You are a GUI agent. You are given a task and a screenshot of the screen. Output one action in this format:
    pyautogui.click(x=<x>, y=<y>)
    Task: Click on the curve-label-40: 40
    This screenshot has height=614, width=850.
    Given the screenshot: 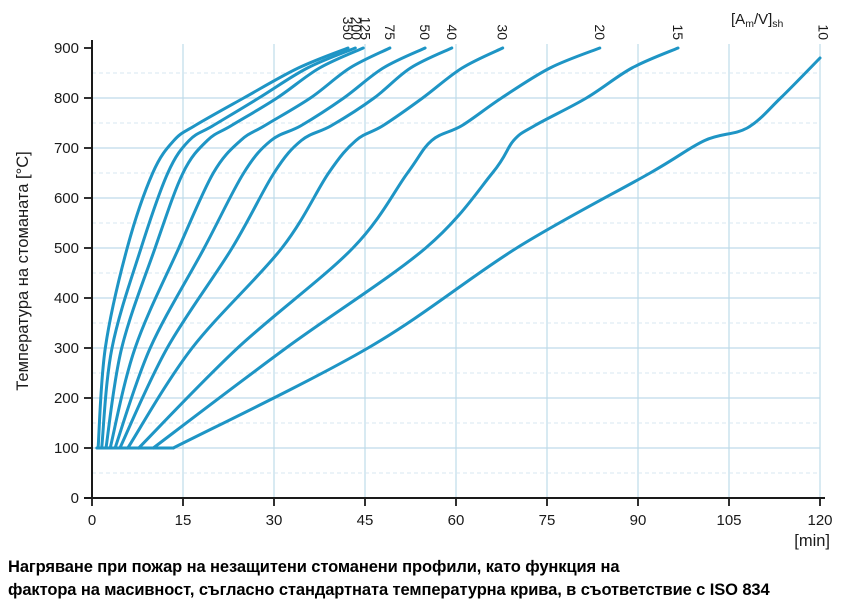 What is the action you would take?
    pyautogui.click(x=452, y=32)
    